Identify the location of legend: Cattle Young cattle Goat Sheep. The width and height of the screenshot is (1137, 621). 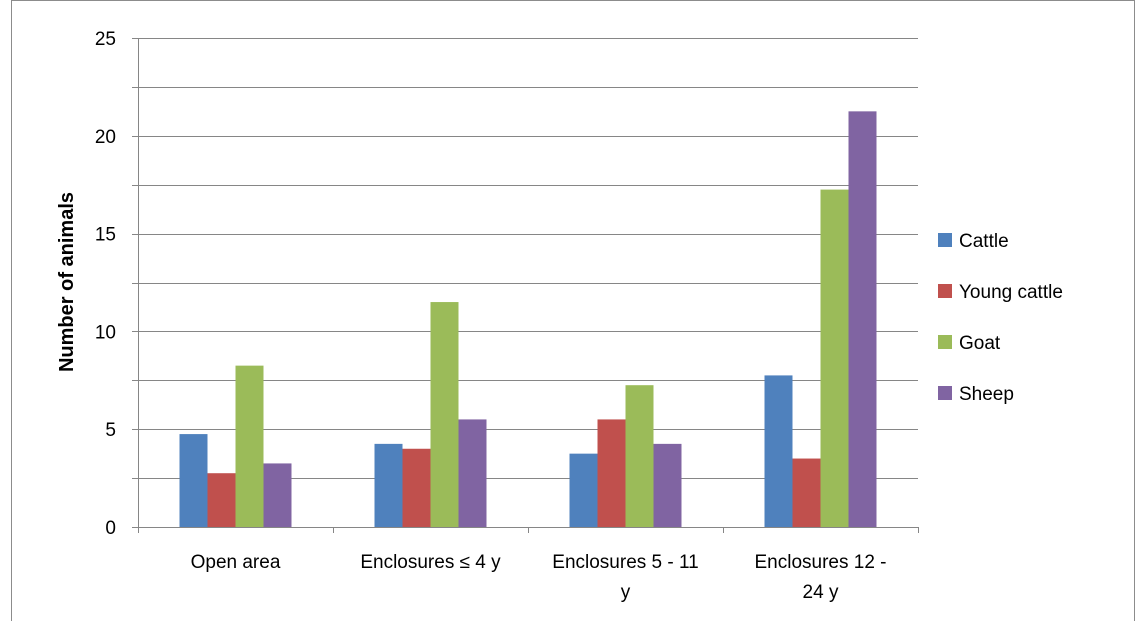
(1000, 318).